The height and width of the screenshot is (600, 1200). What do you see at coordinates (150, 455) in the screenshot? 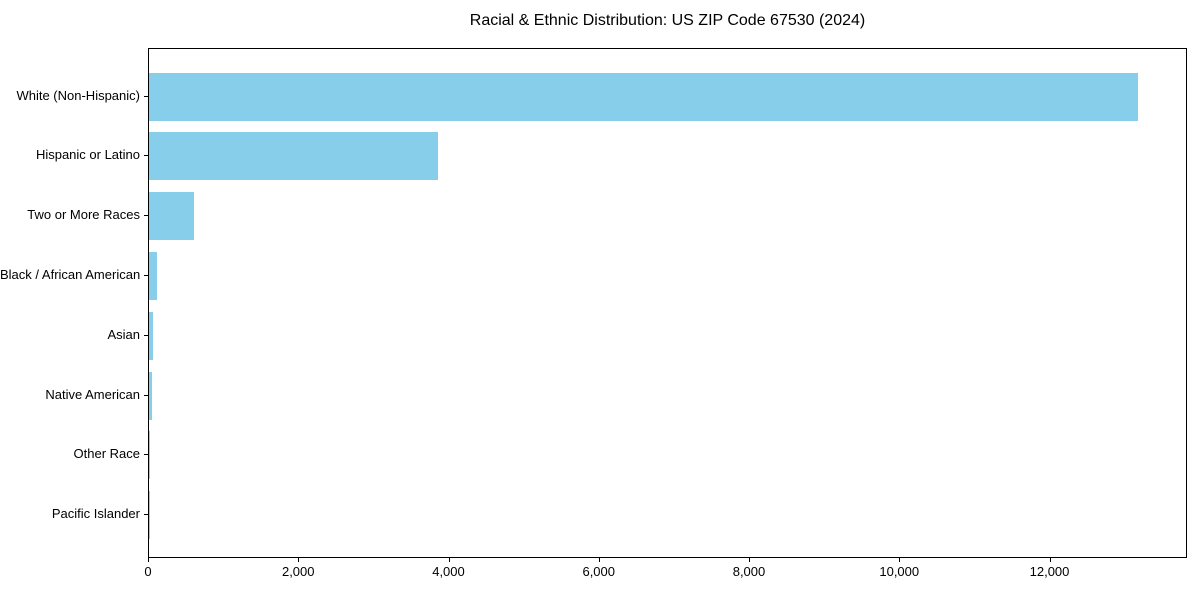
I see `bar-other-race` at bounding box center [150, 455].